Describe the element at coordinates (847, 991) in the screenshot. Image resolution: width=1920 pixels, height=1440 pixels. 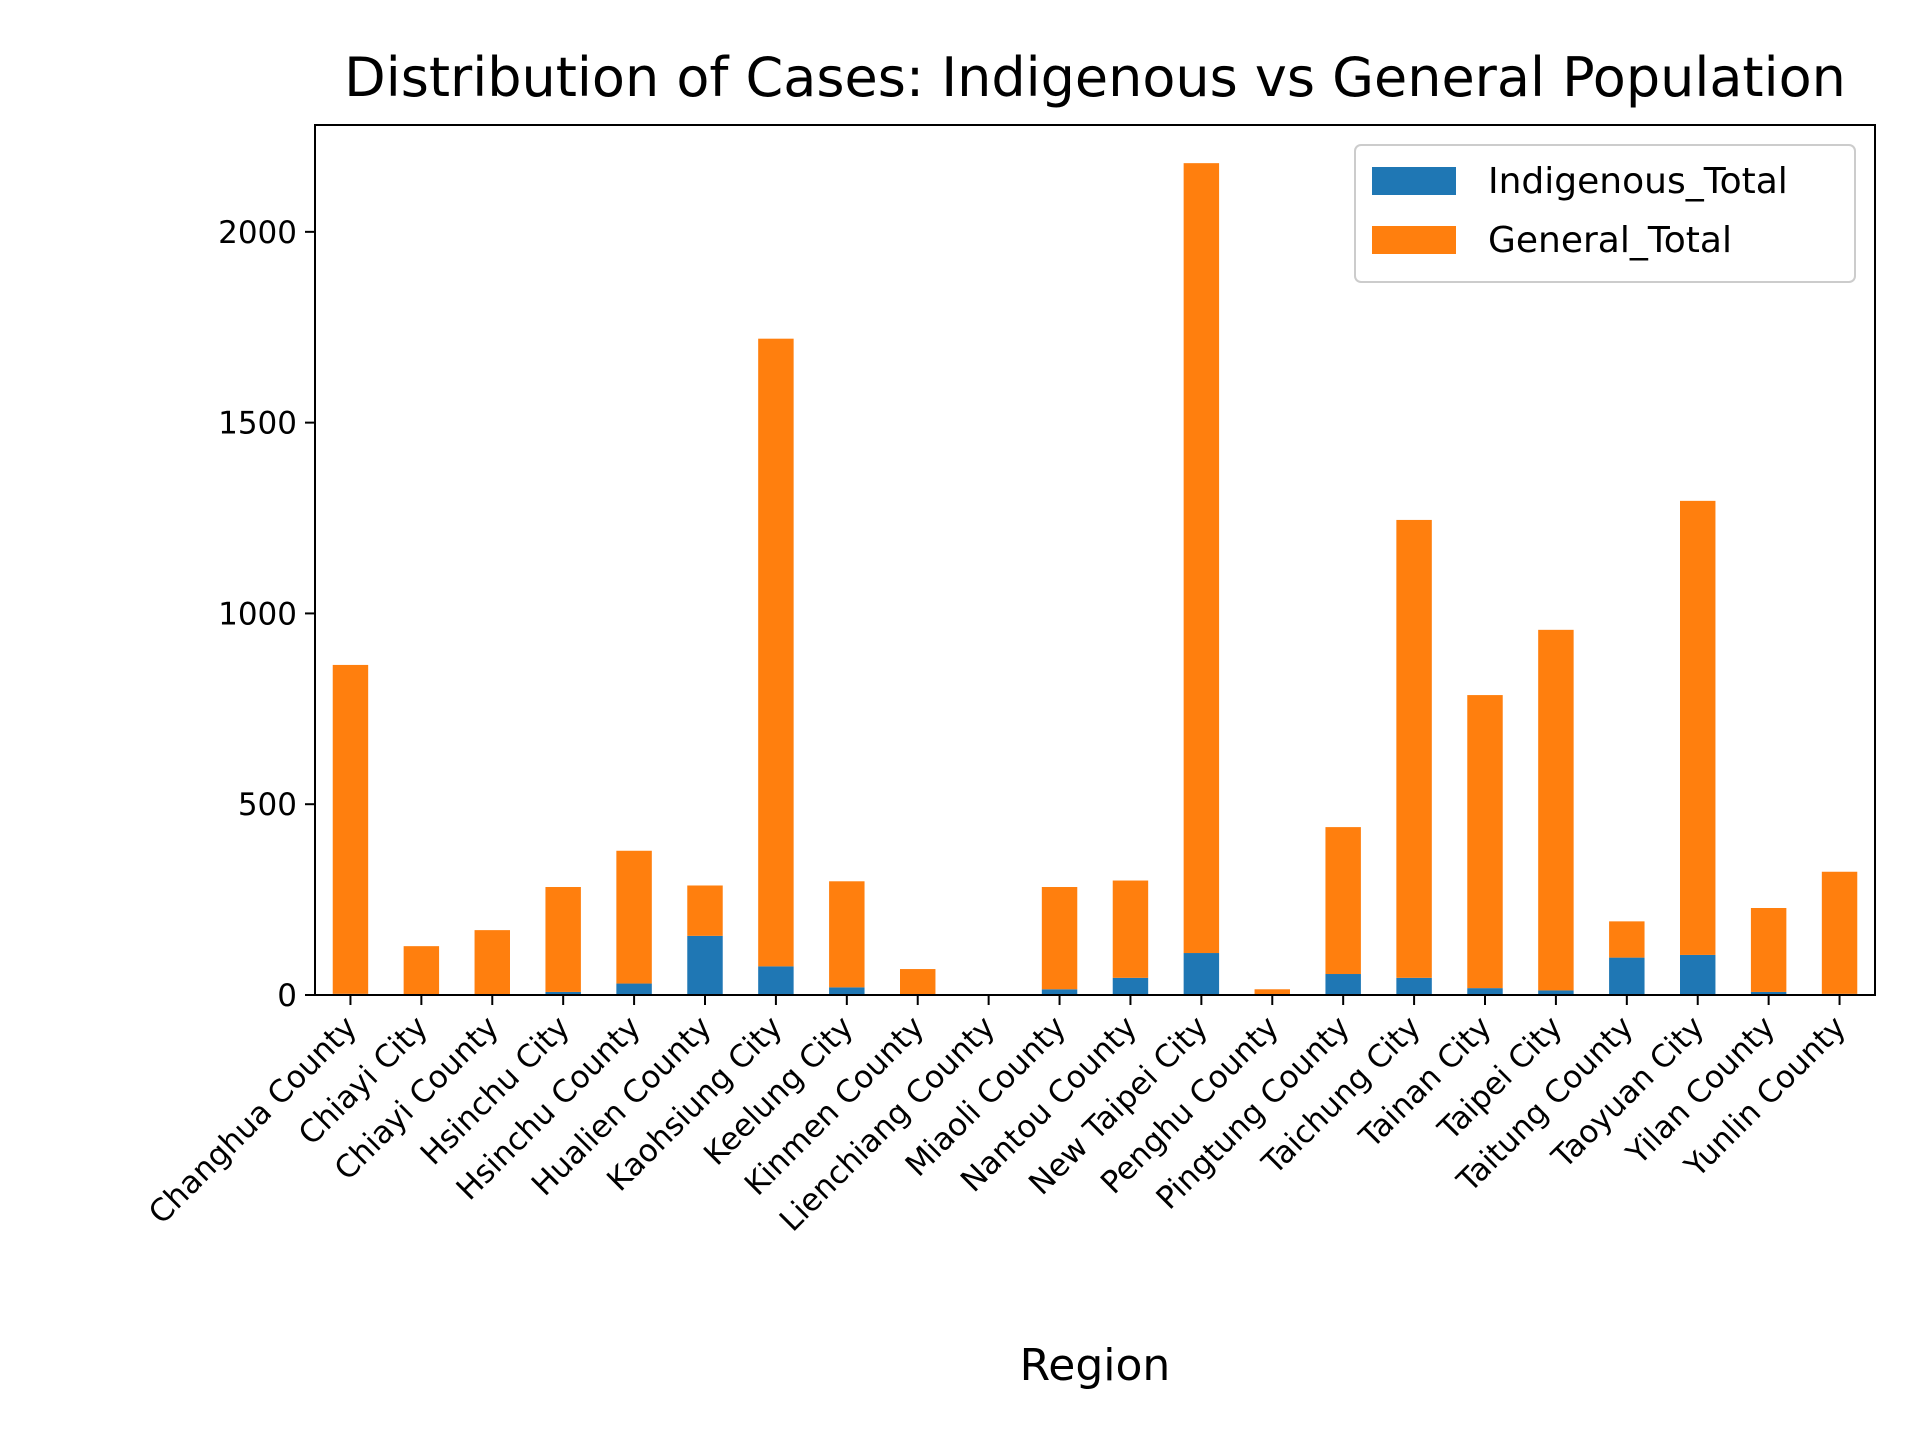
I see `bar-indigenous-total-keelung-city` at that location.